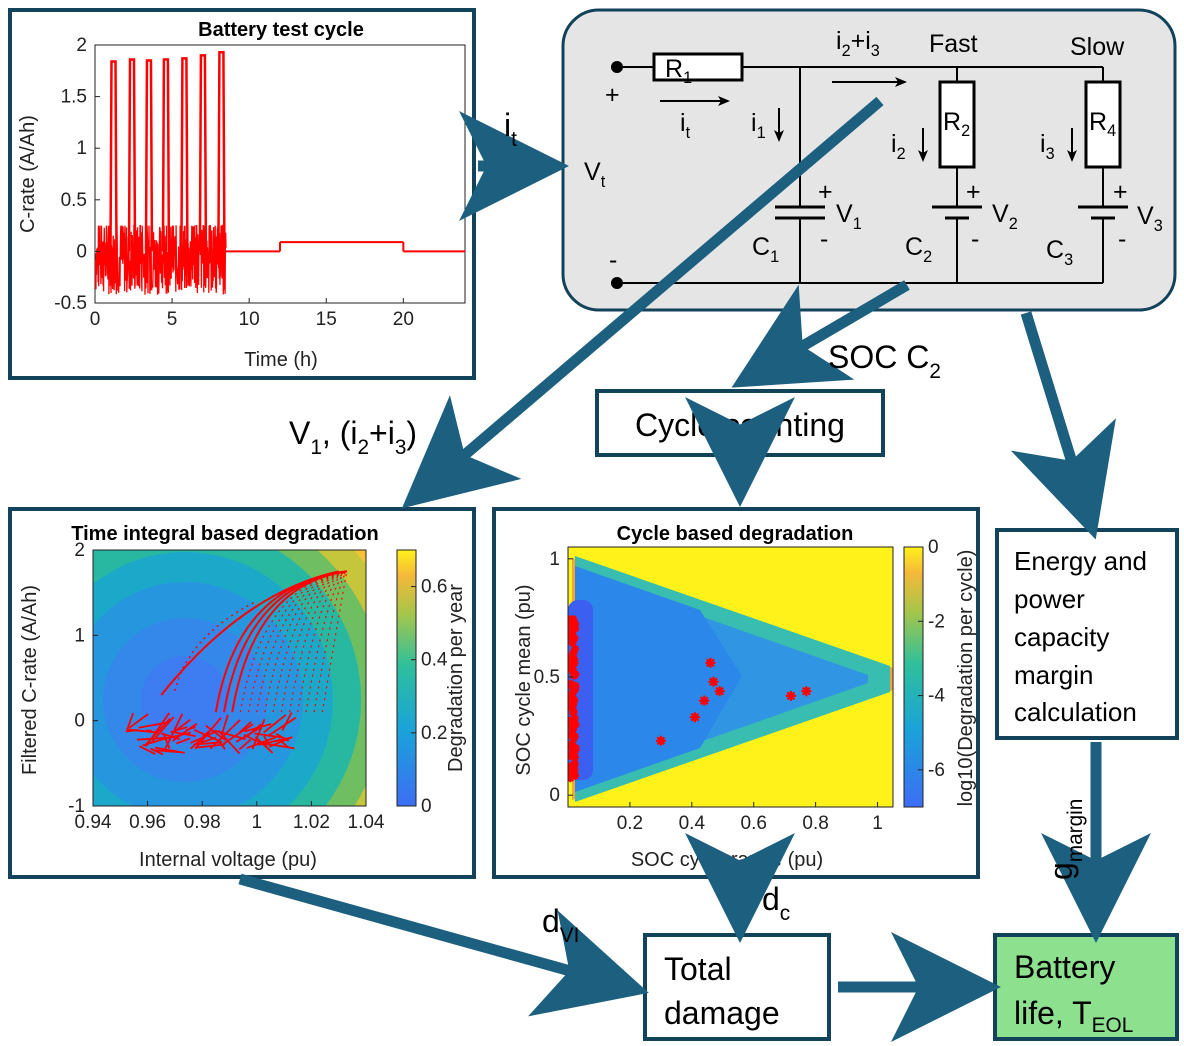 Image resolution: width=1184 pixels, height=1046 pixels. Describe the element at coordinates (824, 239) in the screenshot. I see `c1-minus: -` at that location.